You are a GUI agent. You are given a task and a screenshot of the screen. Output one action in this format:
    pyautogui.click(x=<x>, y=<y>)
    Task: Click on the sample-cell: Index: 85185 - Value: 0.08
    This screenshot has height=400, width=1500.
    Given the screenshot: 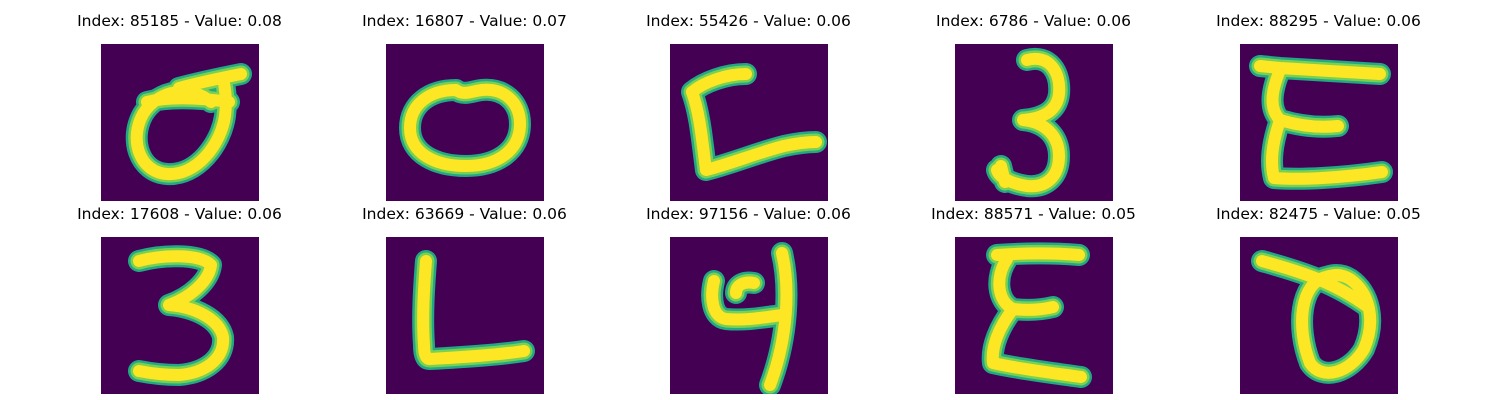 What is the action you would take?
    pyautogui.click(x=179, y=106)
    